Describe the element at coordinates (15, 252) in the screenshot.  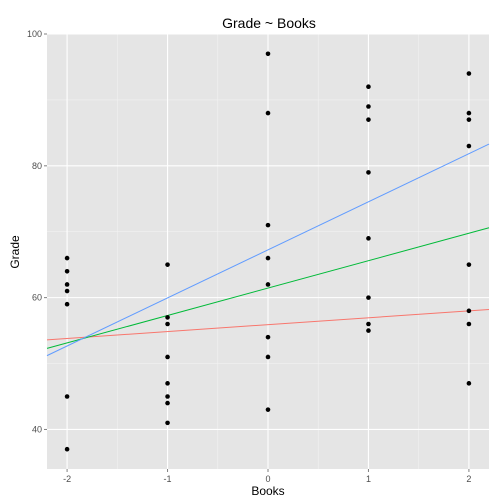
I see `y-axis-title: Grade` at that location.